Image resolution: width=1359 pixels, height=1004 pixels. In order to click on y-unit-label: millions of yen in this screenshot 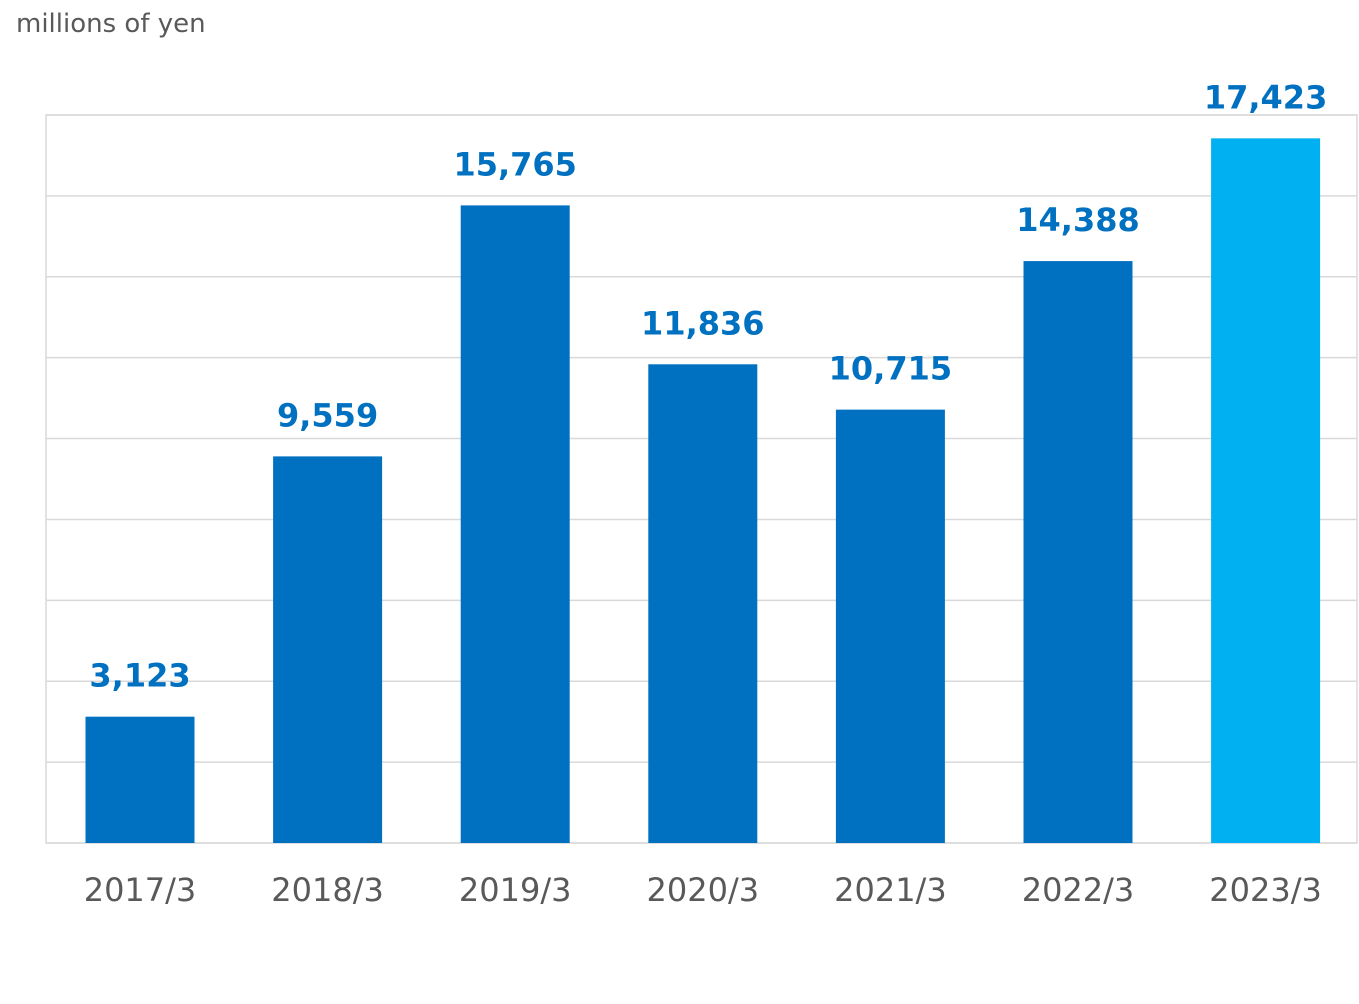, I will do `click(111, 24)`.